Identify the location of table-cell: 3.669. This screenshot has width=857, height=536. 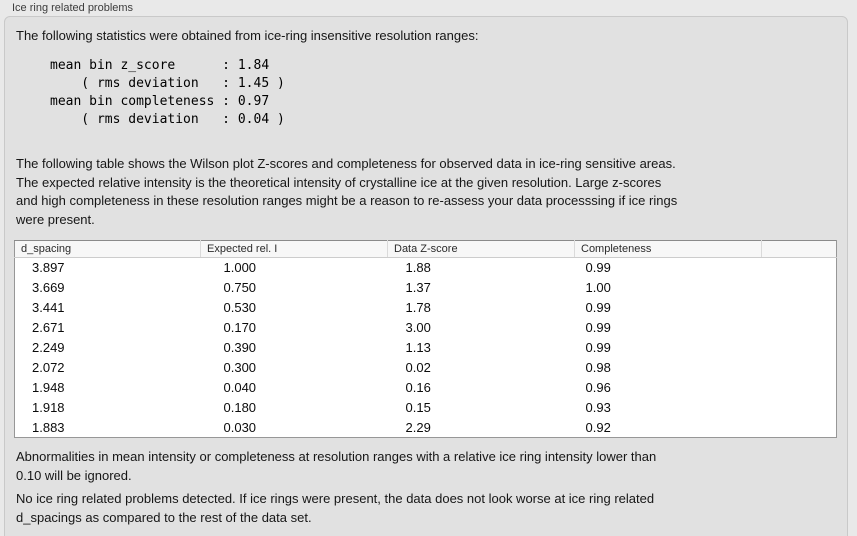
(48, 287).